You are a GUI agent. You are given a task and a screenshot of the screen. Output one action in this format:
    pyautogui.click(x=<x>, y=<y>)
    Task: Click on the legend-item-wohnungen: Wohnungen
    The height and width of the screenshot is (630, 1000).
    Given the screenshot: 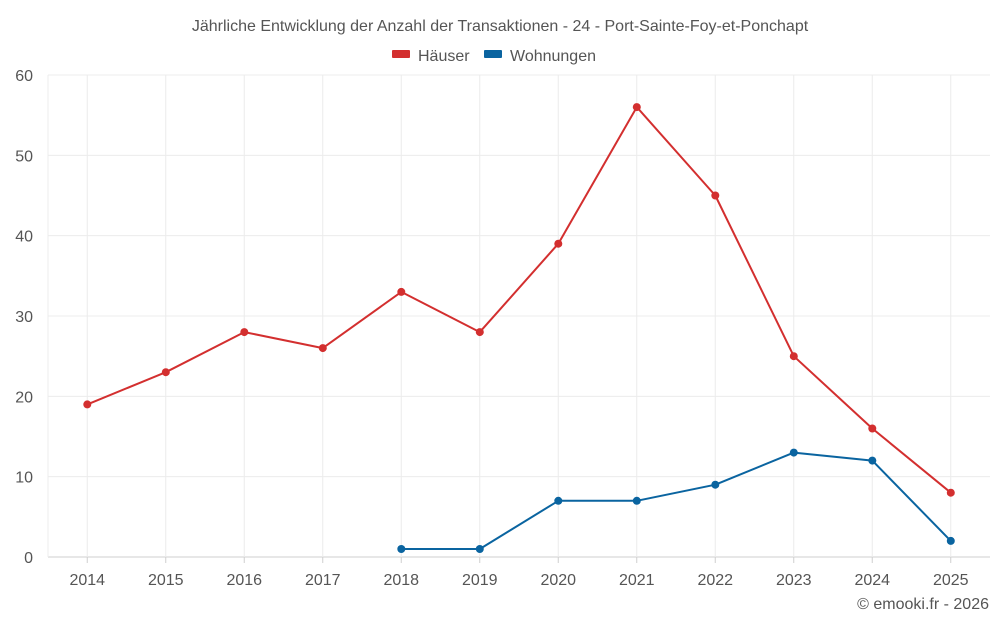 What is the action you would take?
    pyautogui.click(x=540, y=56)
    